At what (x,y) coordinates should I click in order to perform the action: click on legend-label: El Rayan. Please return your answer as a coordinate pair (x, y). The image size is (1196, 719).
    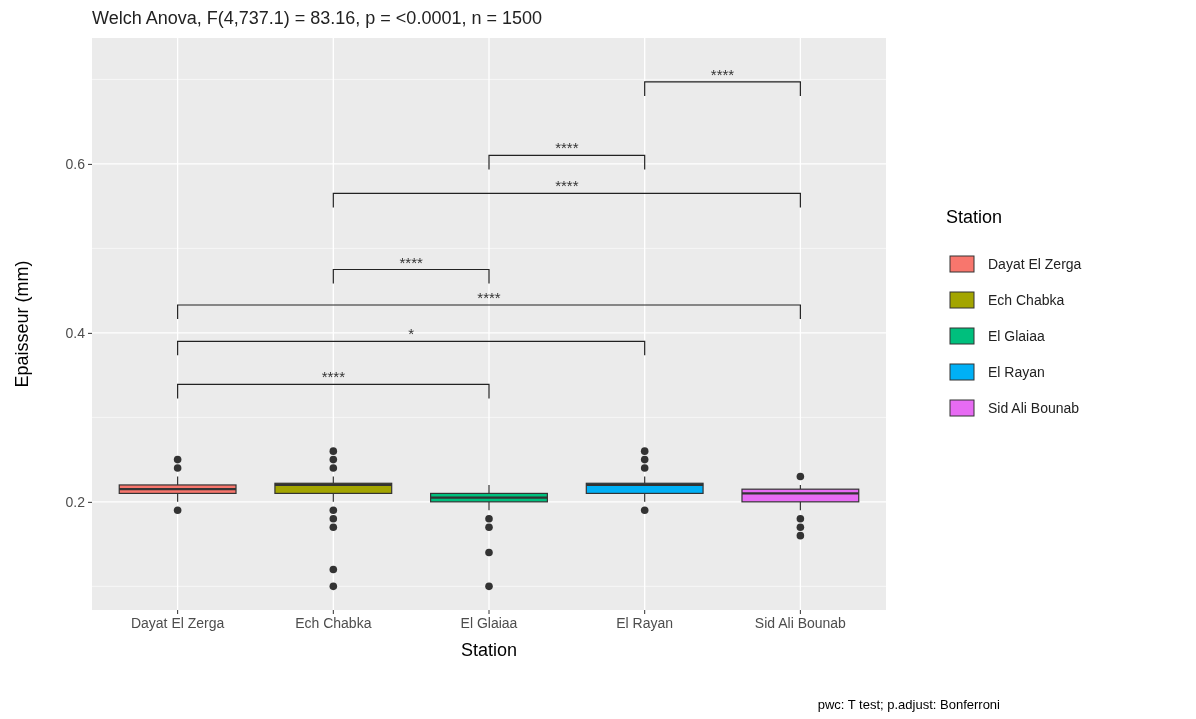
    Looking at the image, I should click on (1016, 372).